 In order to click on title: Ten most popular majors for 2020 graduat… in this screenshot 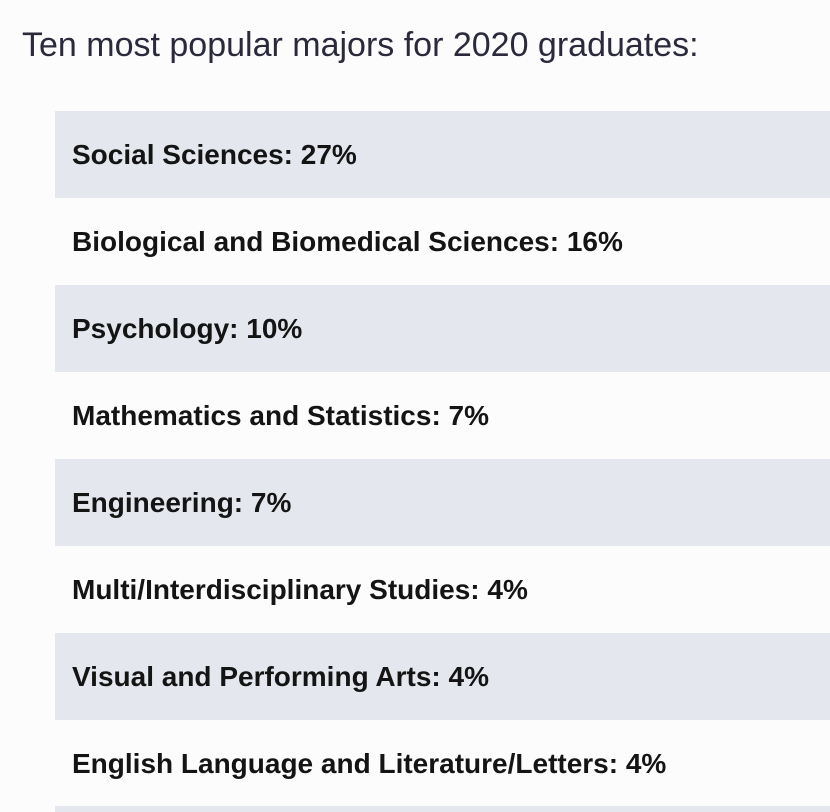, I will do `click(360, 45)`.